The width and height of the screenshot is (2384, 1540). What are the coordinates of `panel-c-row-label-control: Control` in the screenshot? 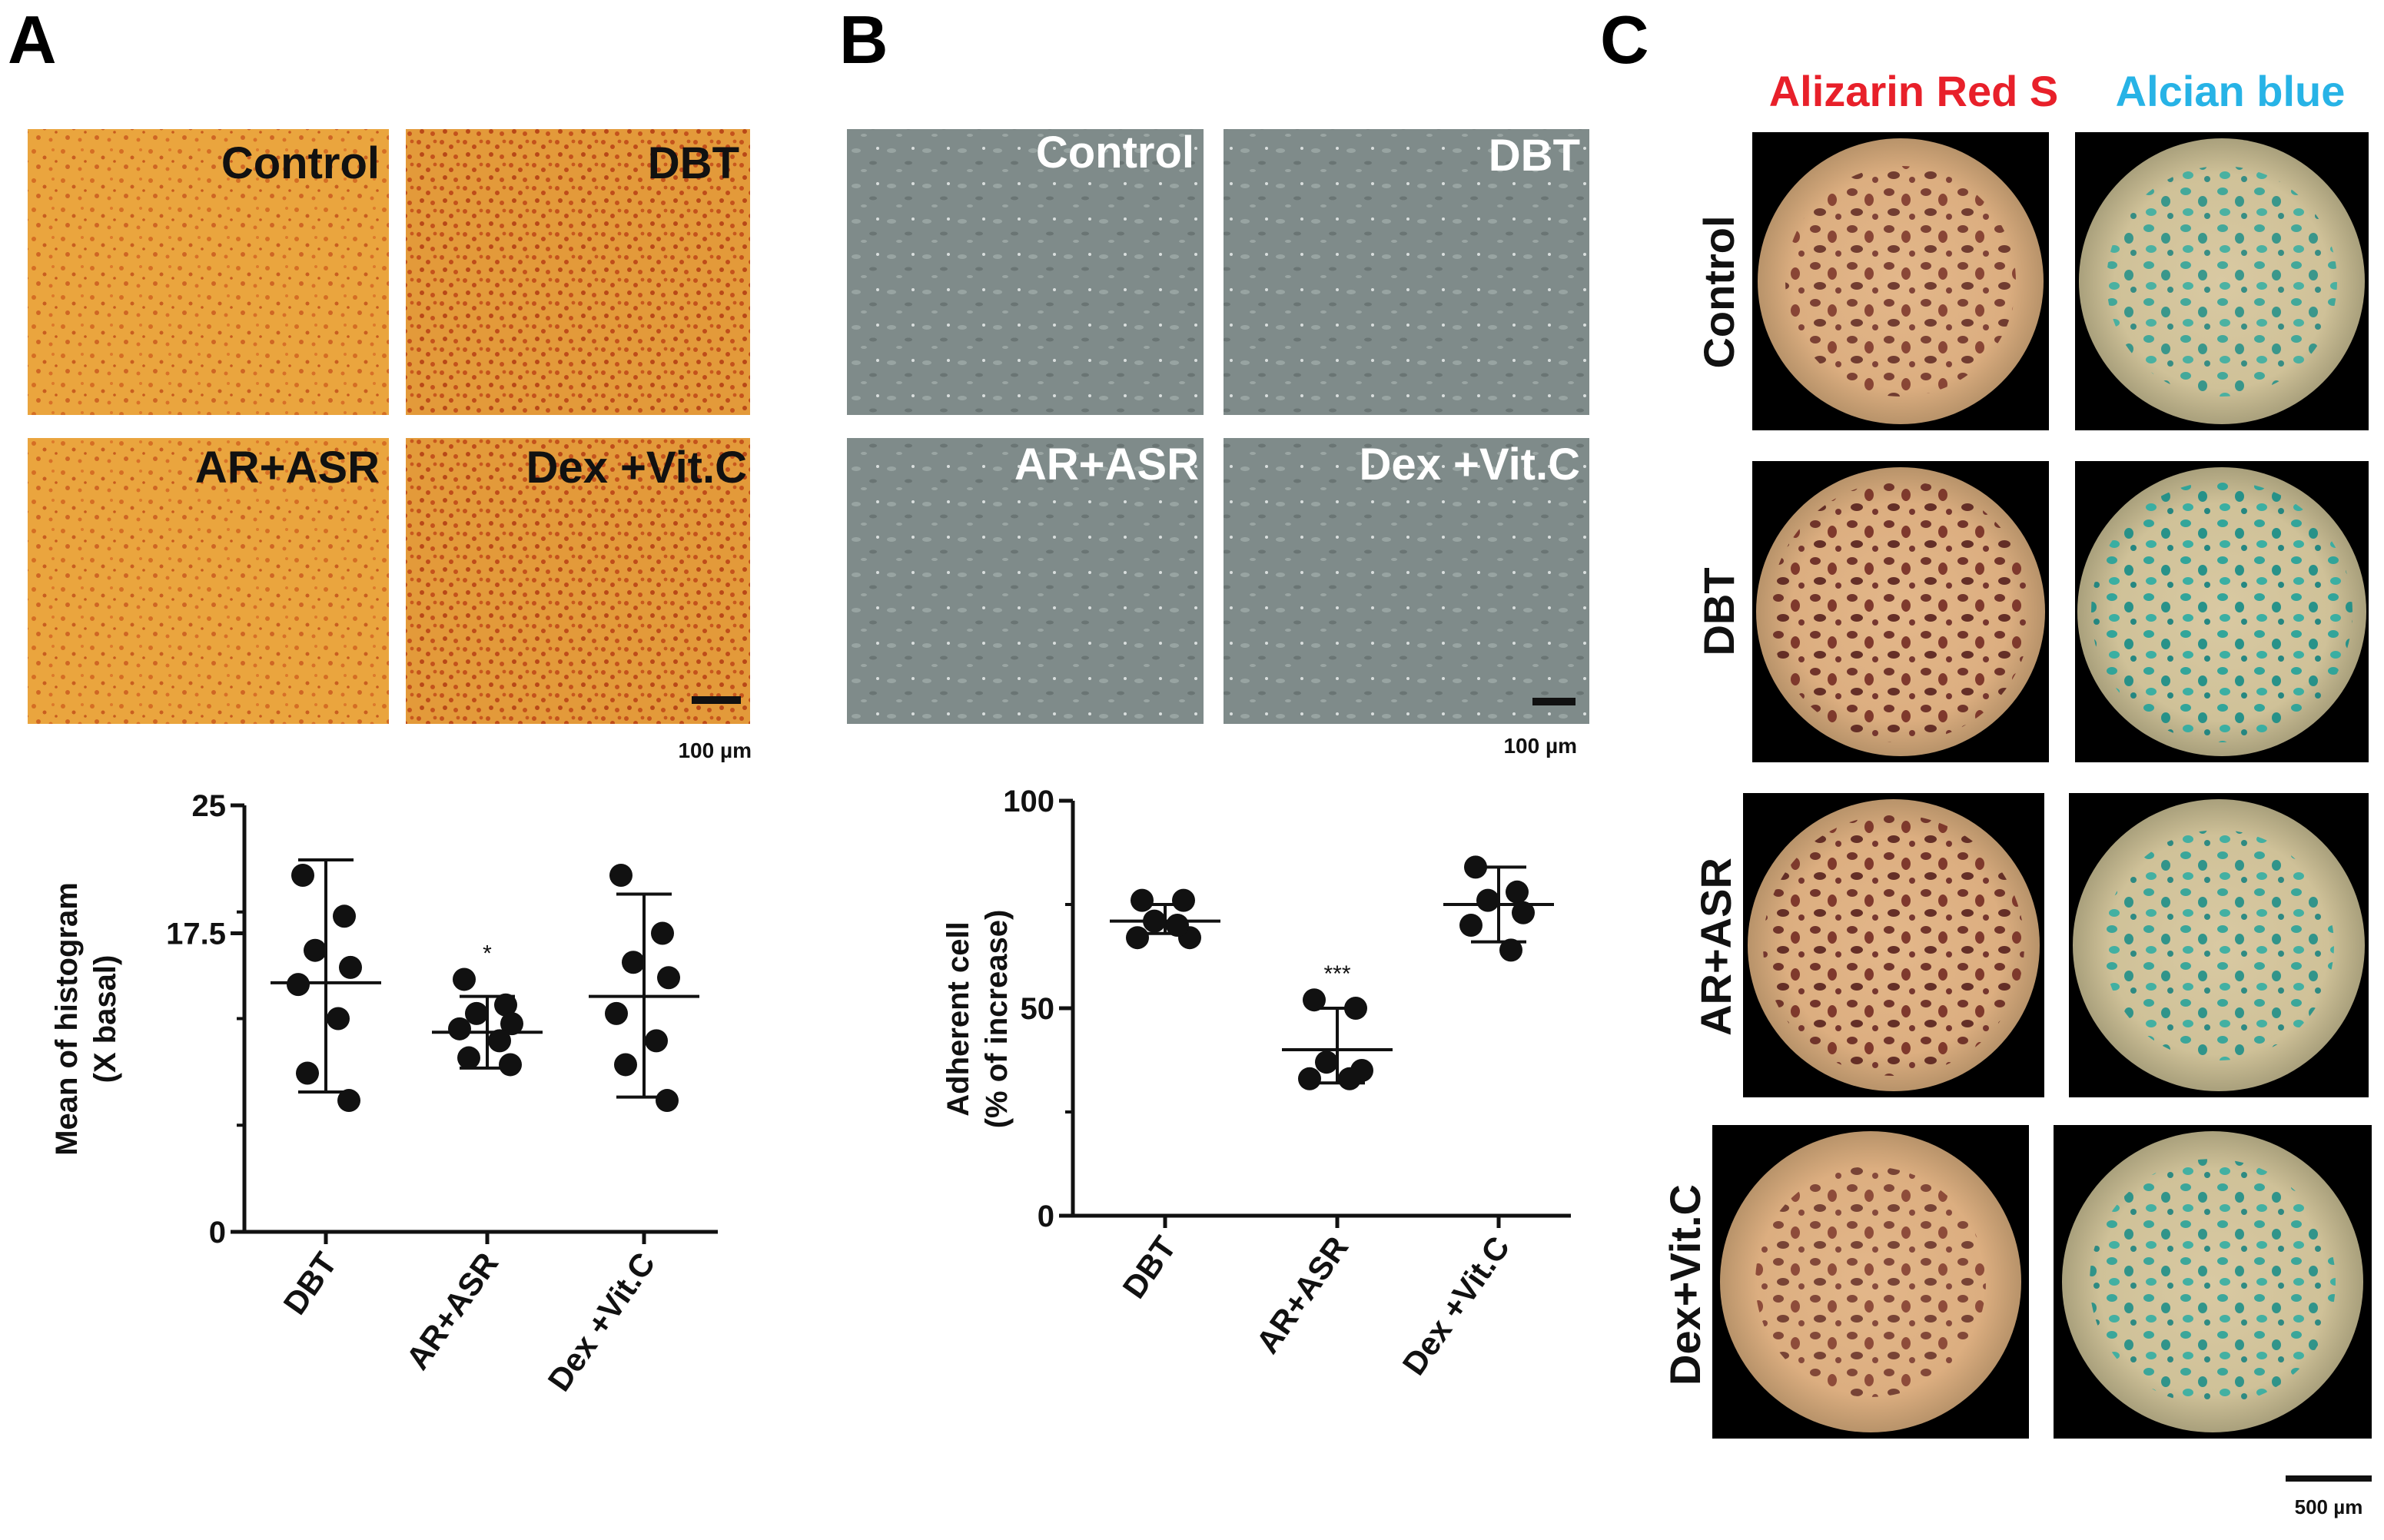 It's located at (1719, 292).